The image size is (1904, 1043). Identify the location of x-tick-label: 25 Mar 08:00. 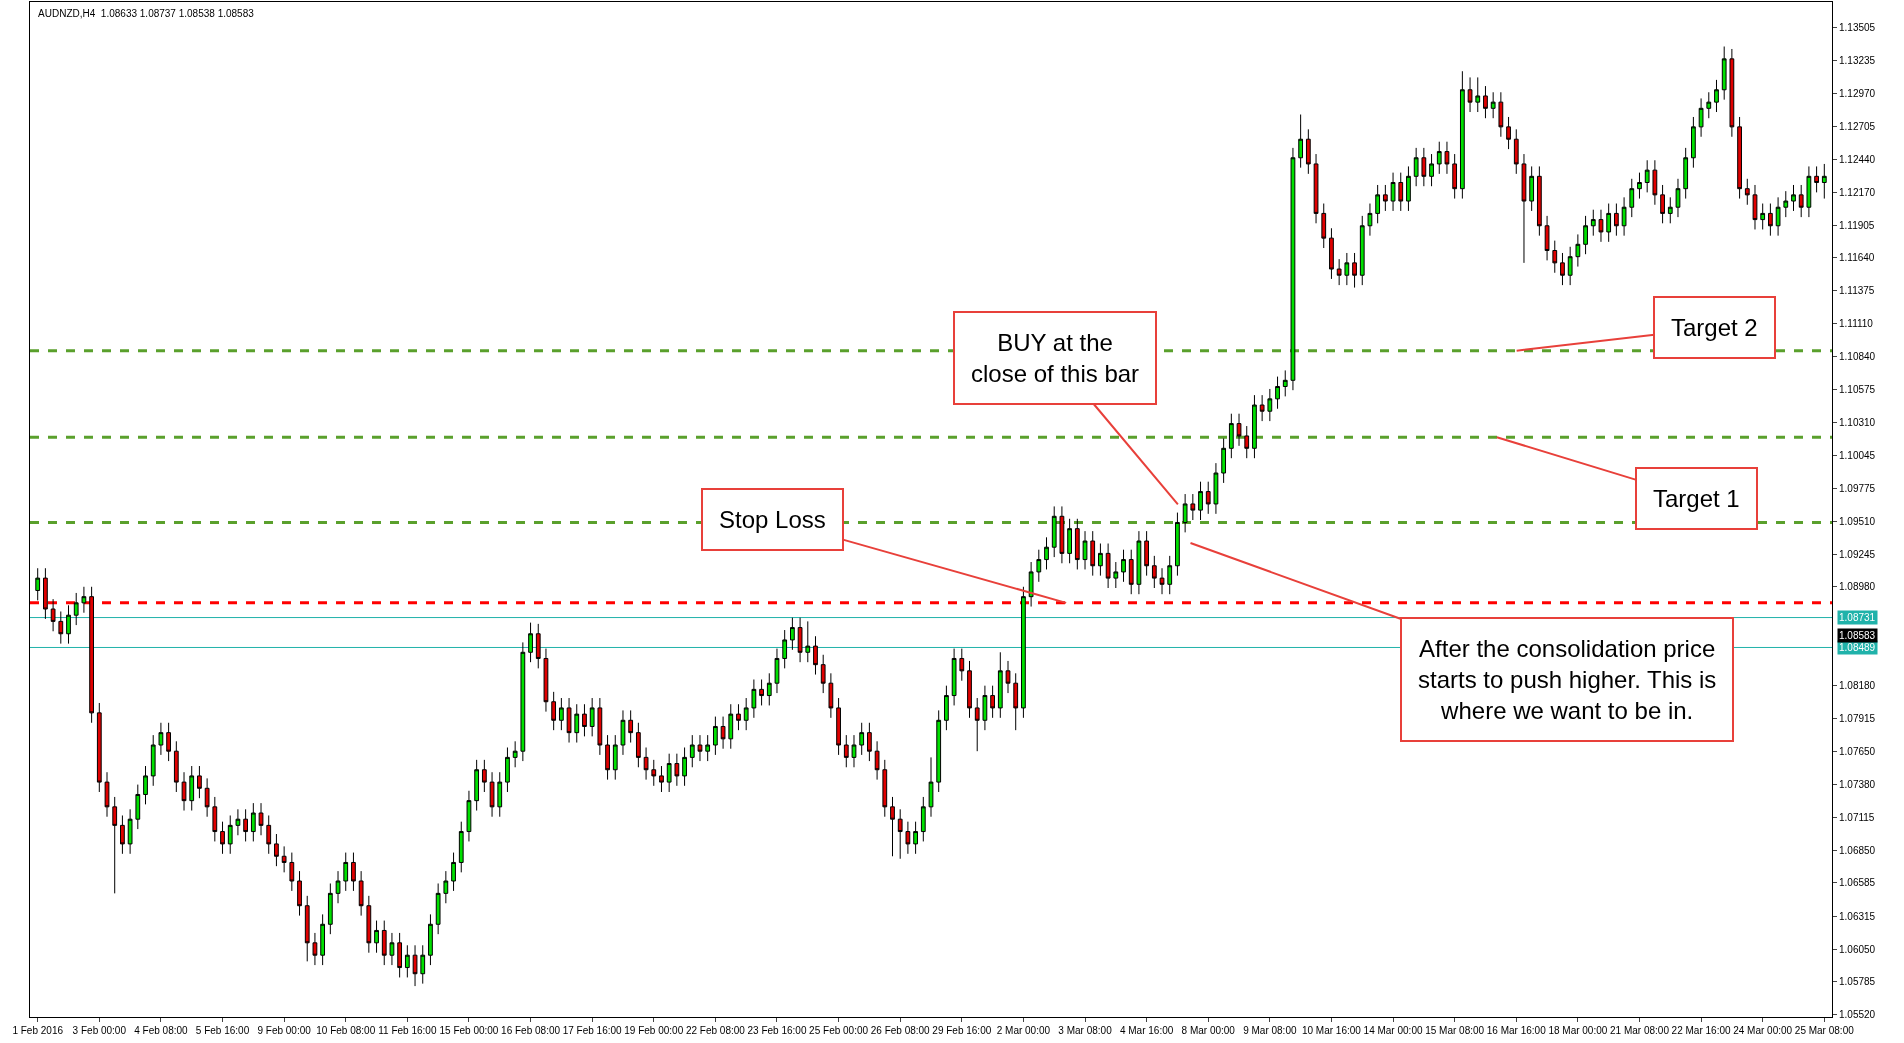
(1824, 1030).